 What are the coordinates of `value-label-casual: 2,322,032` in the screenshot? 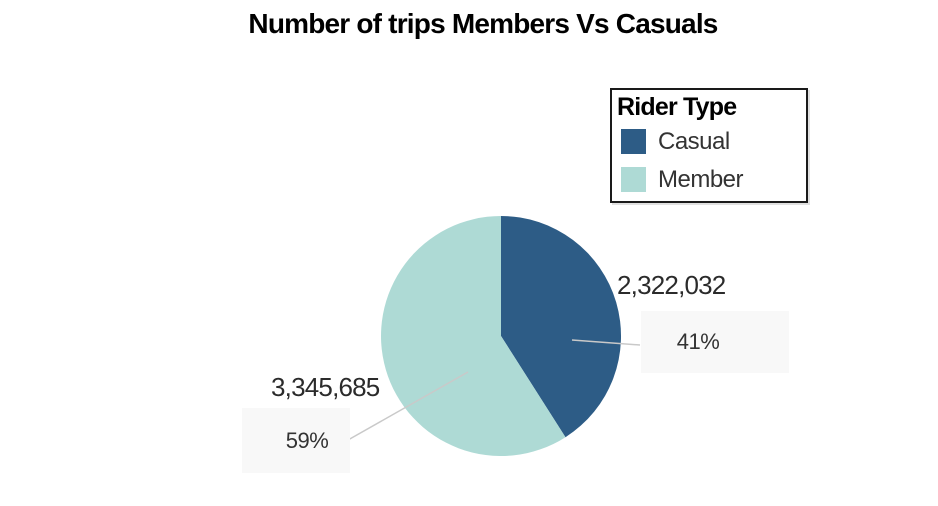 It's located at (671, 285).